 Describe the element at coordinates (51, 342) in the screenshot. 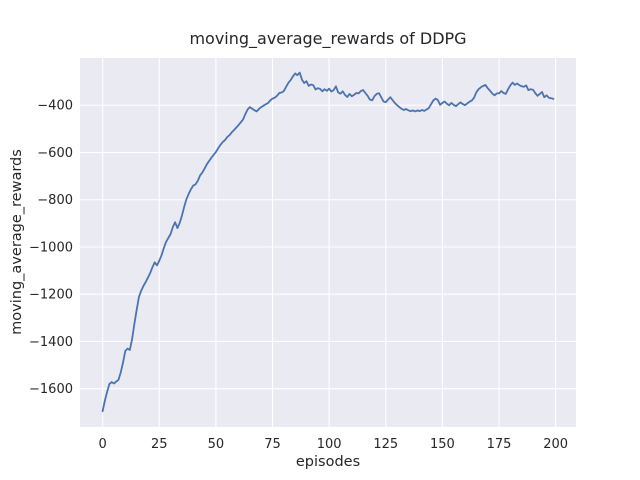

I see `y-tick-label: −1400` at that location.